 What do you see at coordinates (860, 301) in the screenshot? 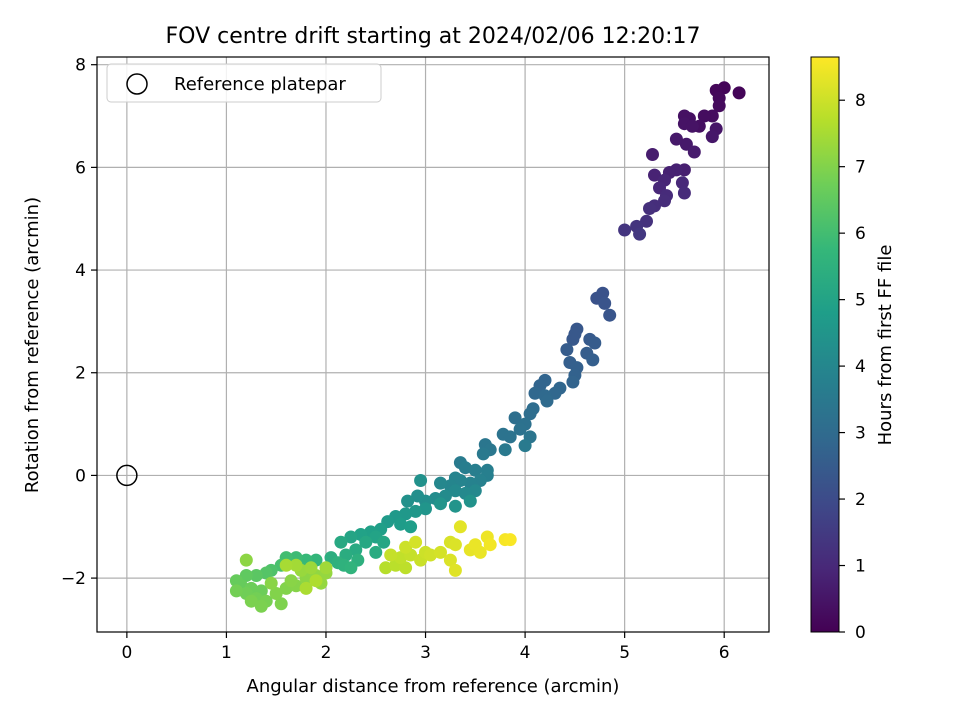
I see `colorbar-tick-label: 5` at bounding box center [860, 301].